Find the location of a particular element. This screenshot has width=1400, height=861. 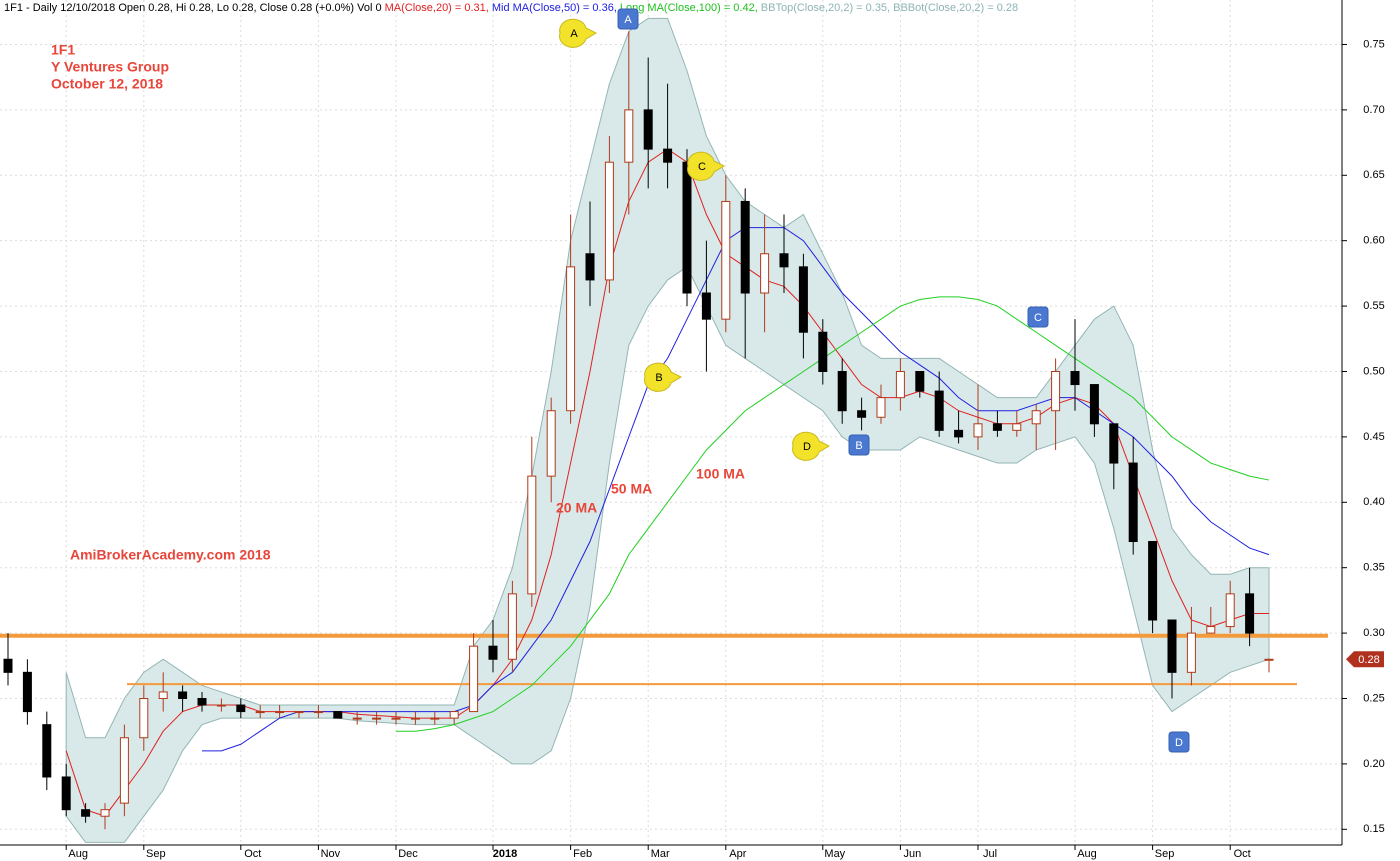

y-tick-label: 0.25 is located at coordinates (1373, 698).